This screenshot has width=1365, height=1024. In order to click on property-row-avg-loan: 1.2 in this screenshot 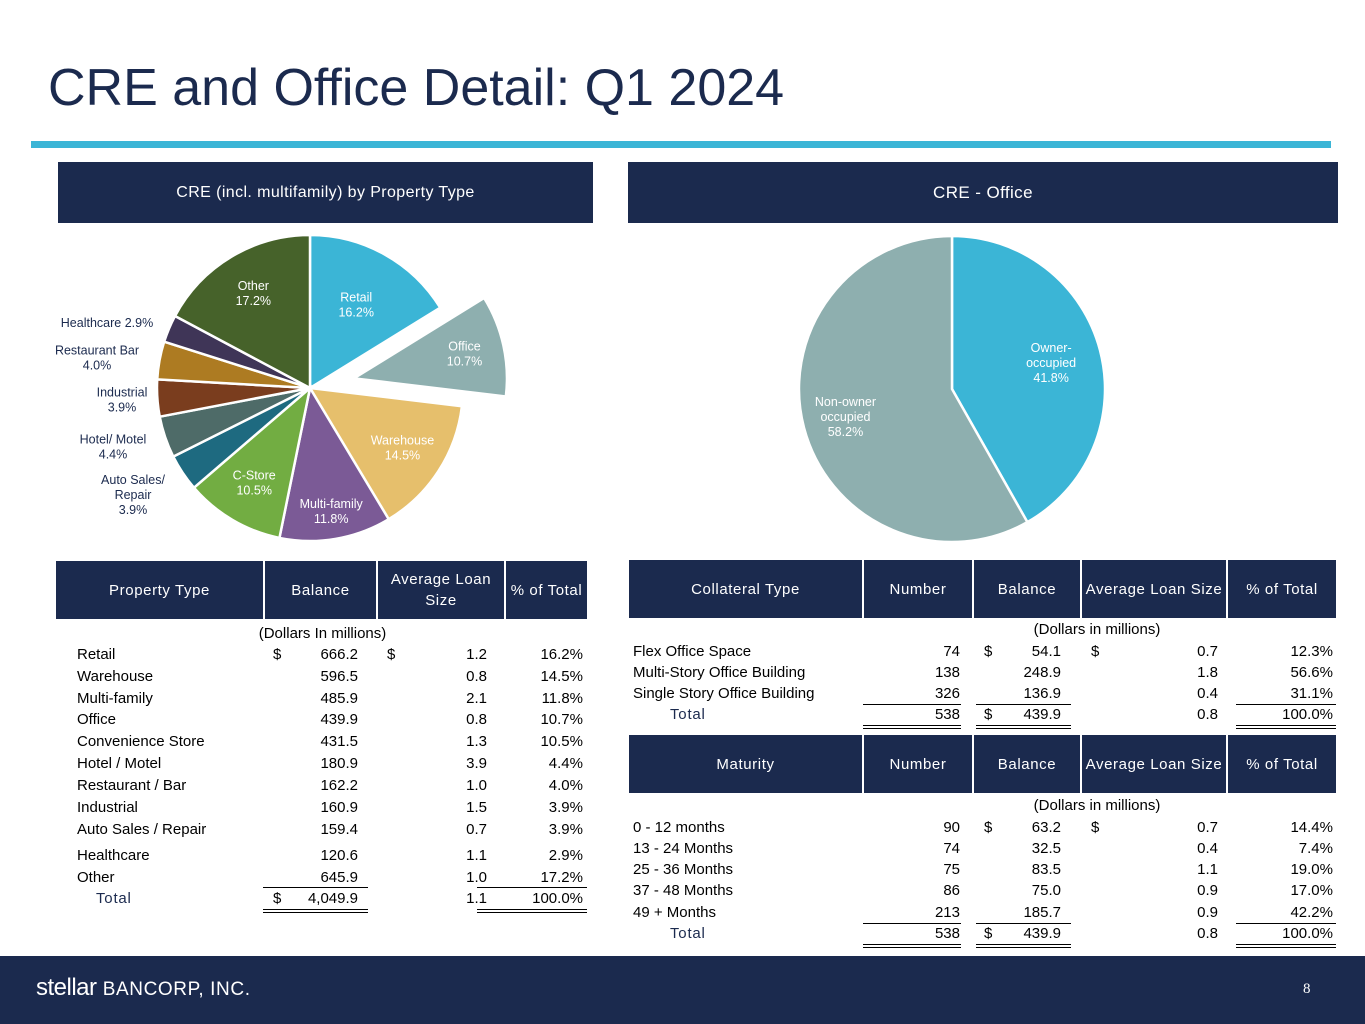, I will do `click(476, 654)`.